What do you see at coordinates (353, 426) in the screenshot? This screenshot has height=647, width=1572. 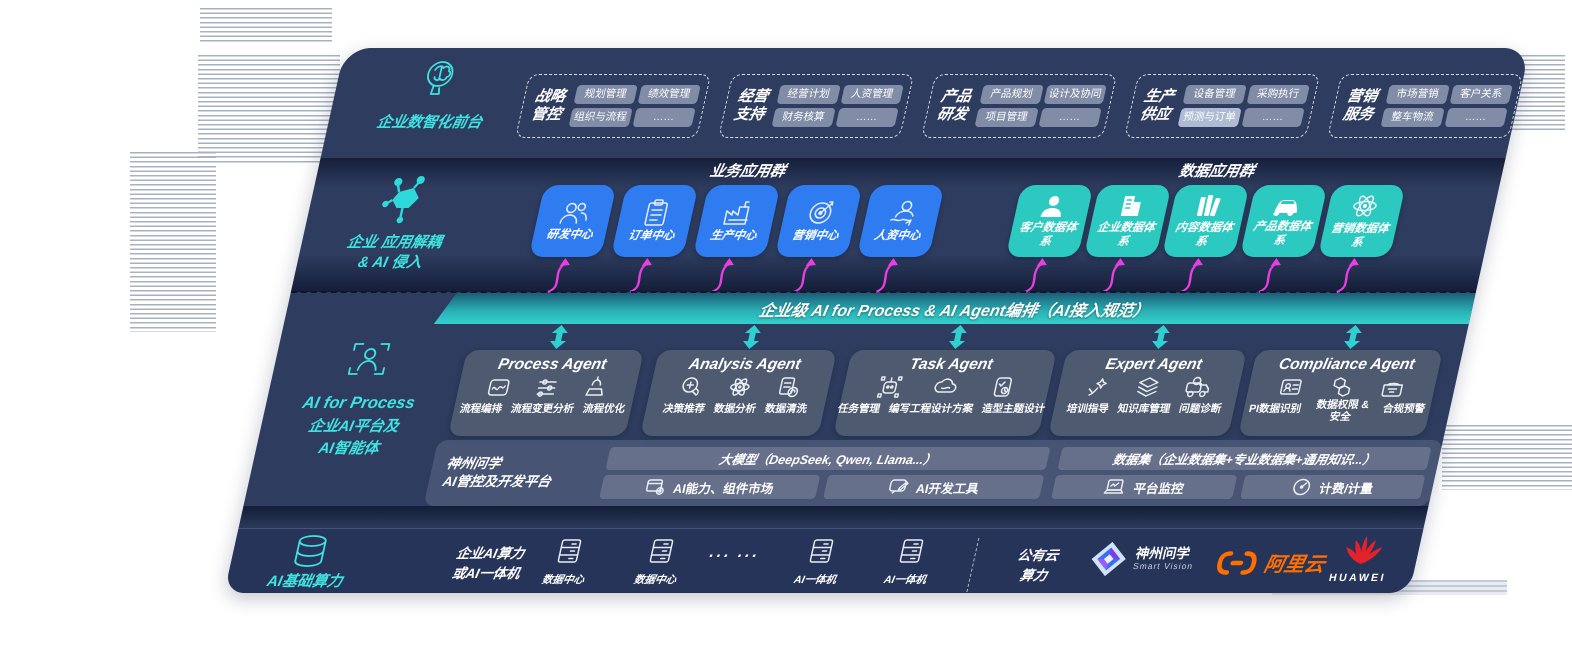 I see `ai-platform-label-line2: 企业AI平台及` at bounding box center [353, 426].